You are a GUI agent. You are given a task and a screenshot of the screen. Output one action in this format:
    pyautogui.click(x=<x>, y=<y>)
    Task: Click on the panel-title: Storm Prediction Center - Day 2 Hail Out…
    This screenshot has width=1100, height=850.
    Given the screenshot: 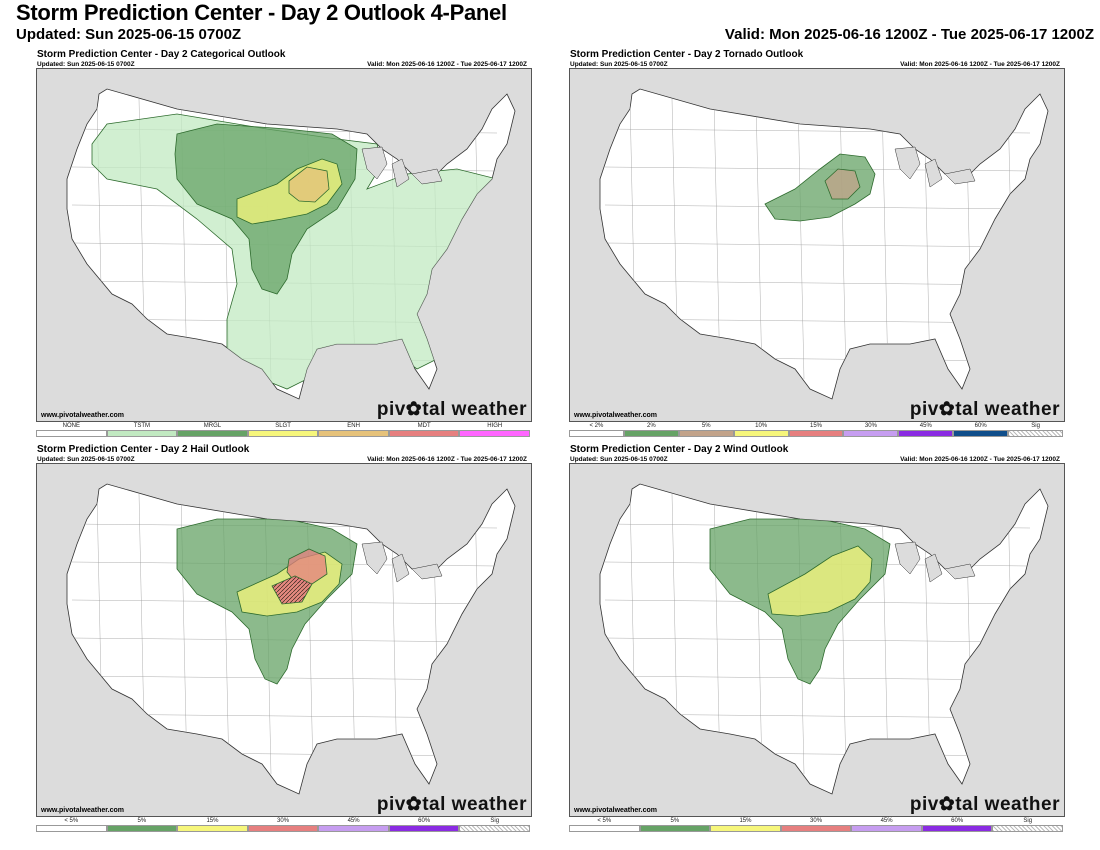 What is the action you would take?
    pyautogui.click(x=143, y=449)
    